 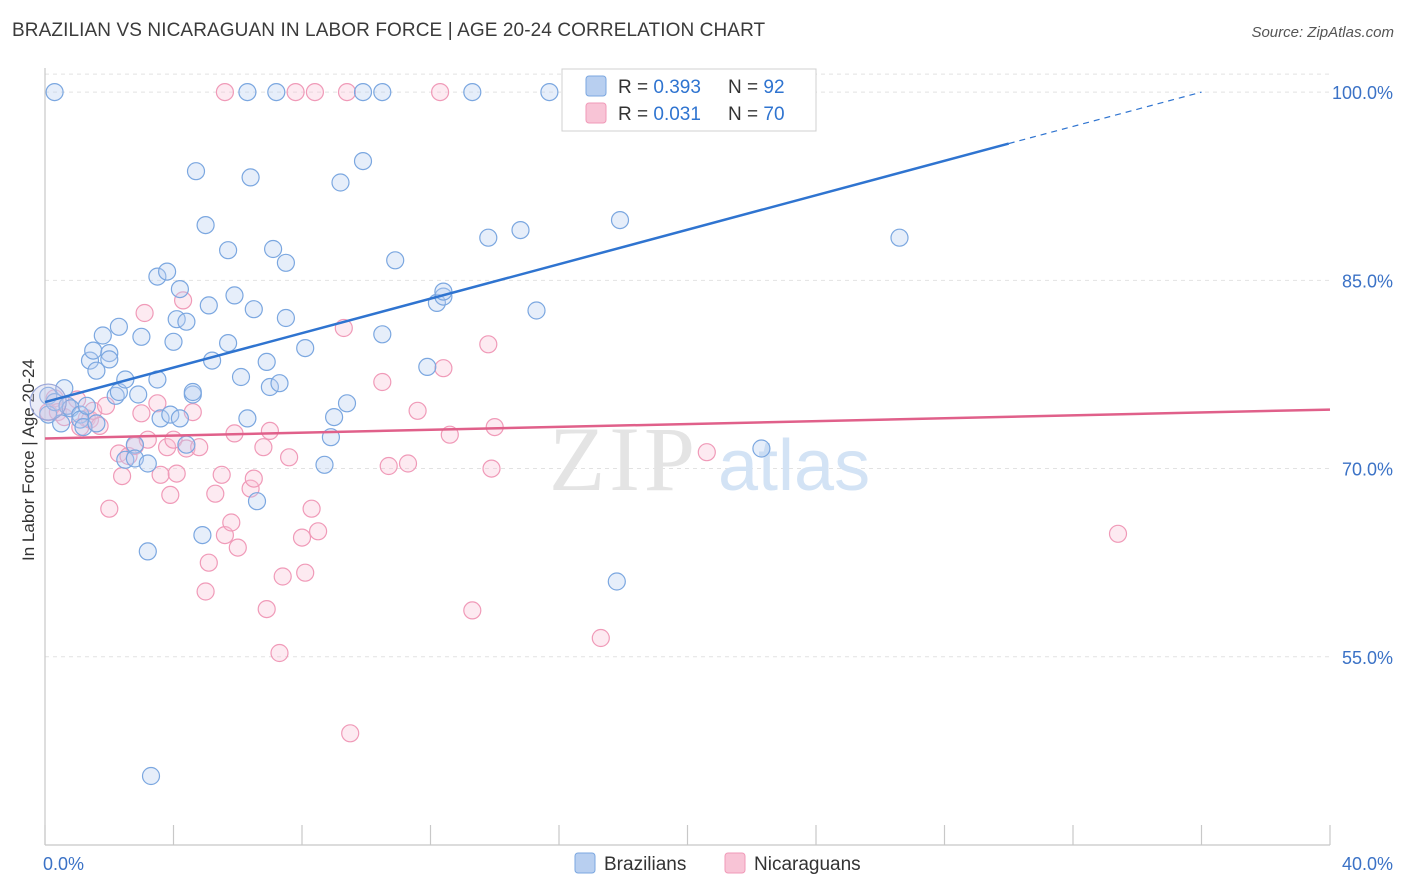 What do you see at coordinates (773, 87) in the screenshot?
I see `stats-n-value-1: 92` at bounding box center [773, 87].